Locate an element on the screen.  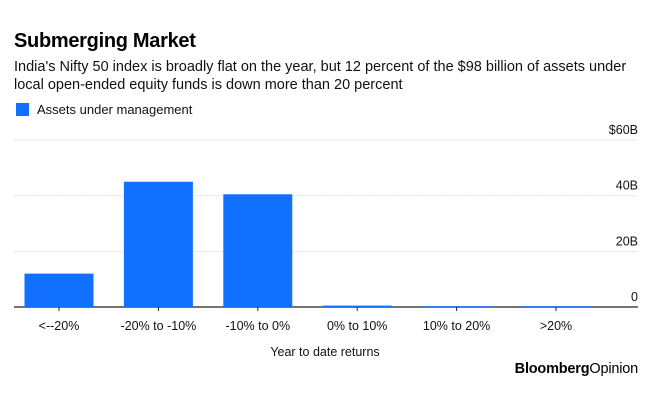
x-tick-label: 10% to 20% is located at coordinates (456, 326).